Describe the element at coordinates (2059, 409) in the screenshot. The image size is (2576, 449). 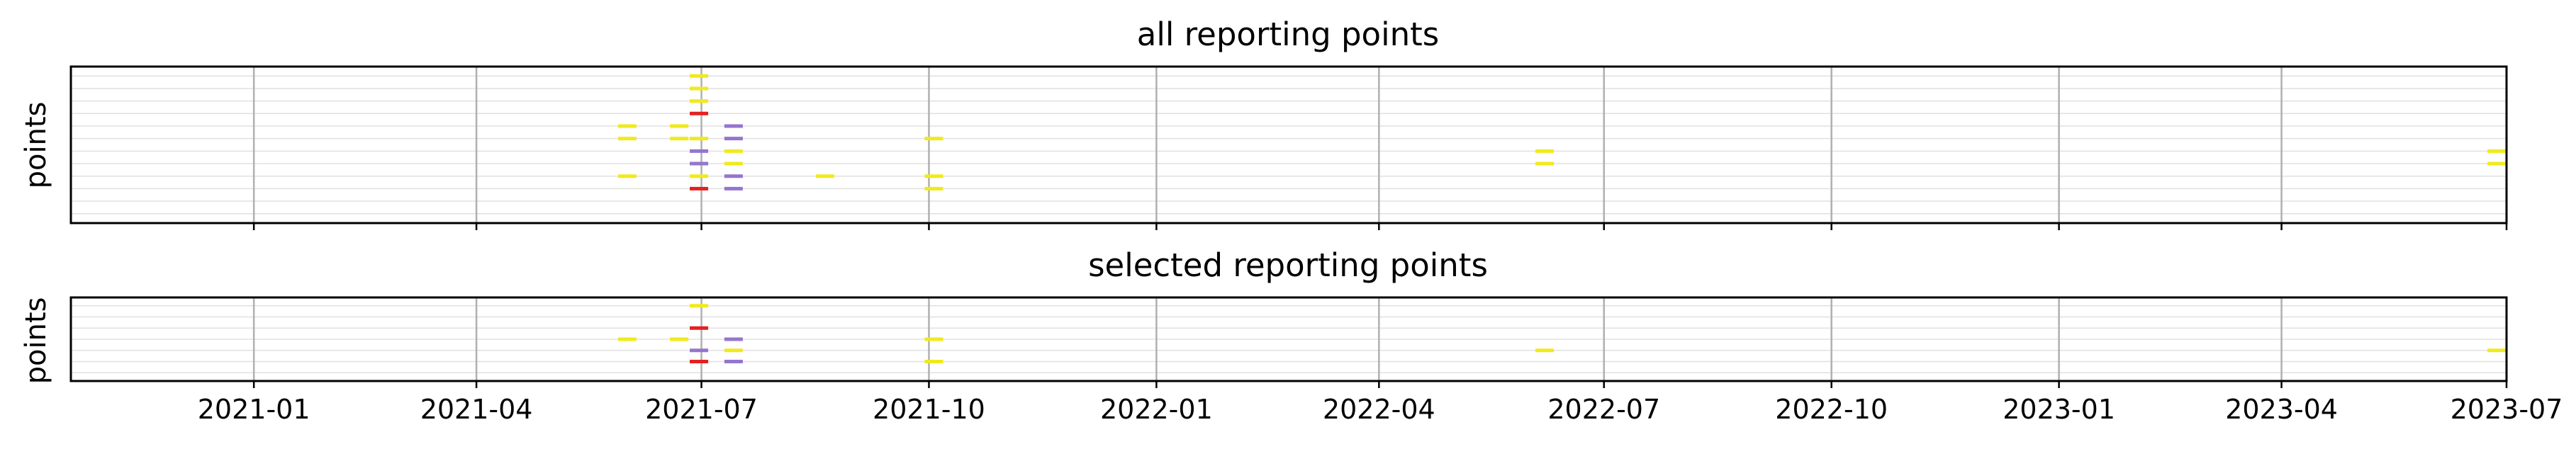
I see `x-tick-label: 2023-01` at that location.